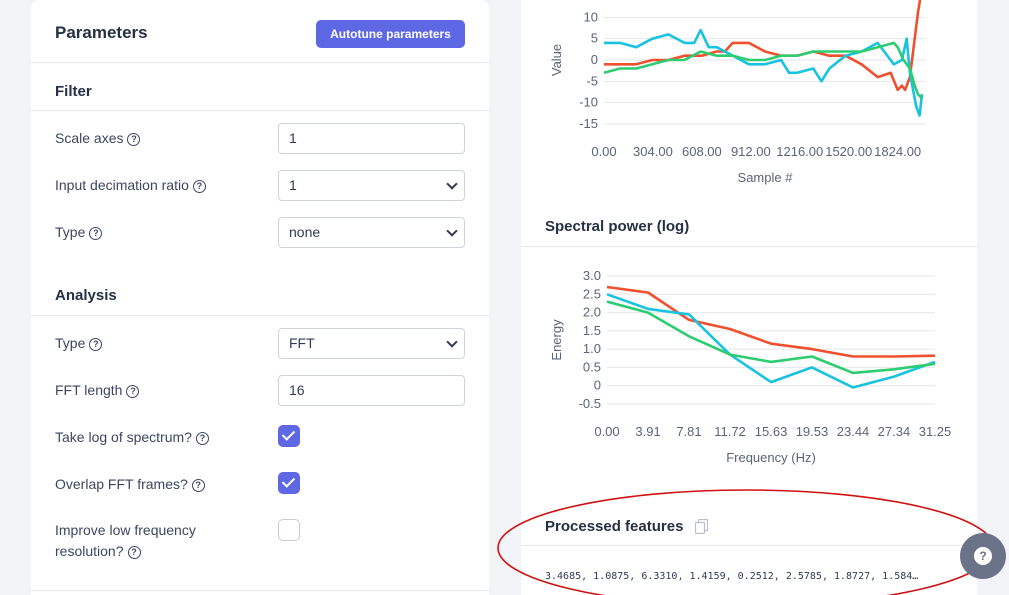 The image size is (1009, 595). Describe the element at coordinates (73, 91) in the screenshot. I see `filter-section-title: Filter` at that location.